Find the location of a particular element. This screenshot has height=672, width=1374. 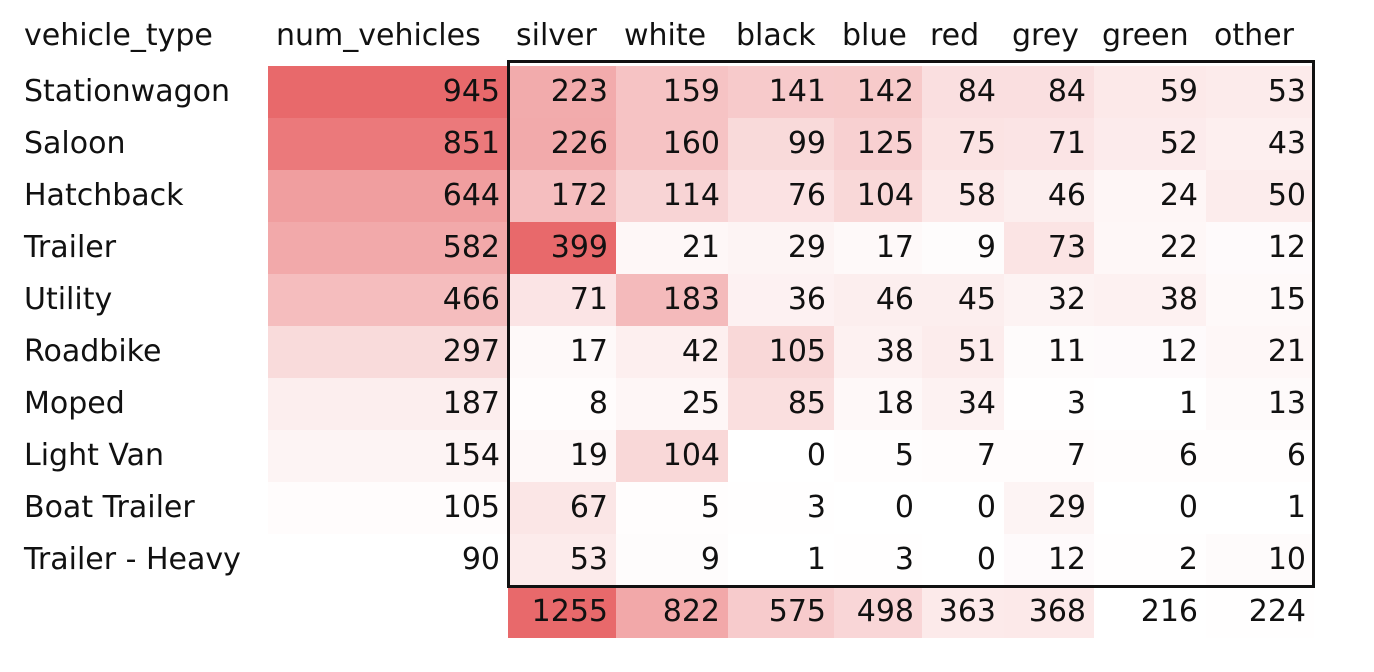

matrix-cell: 183 is located at coordinates (672, 300).